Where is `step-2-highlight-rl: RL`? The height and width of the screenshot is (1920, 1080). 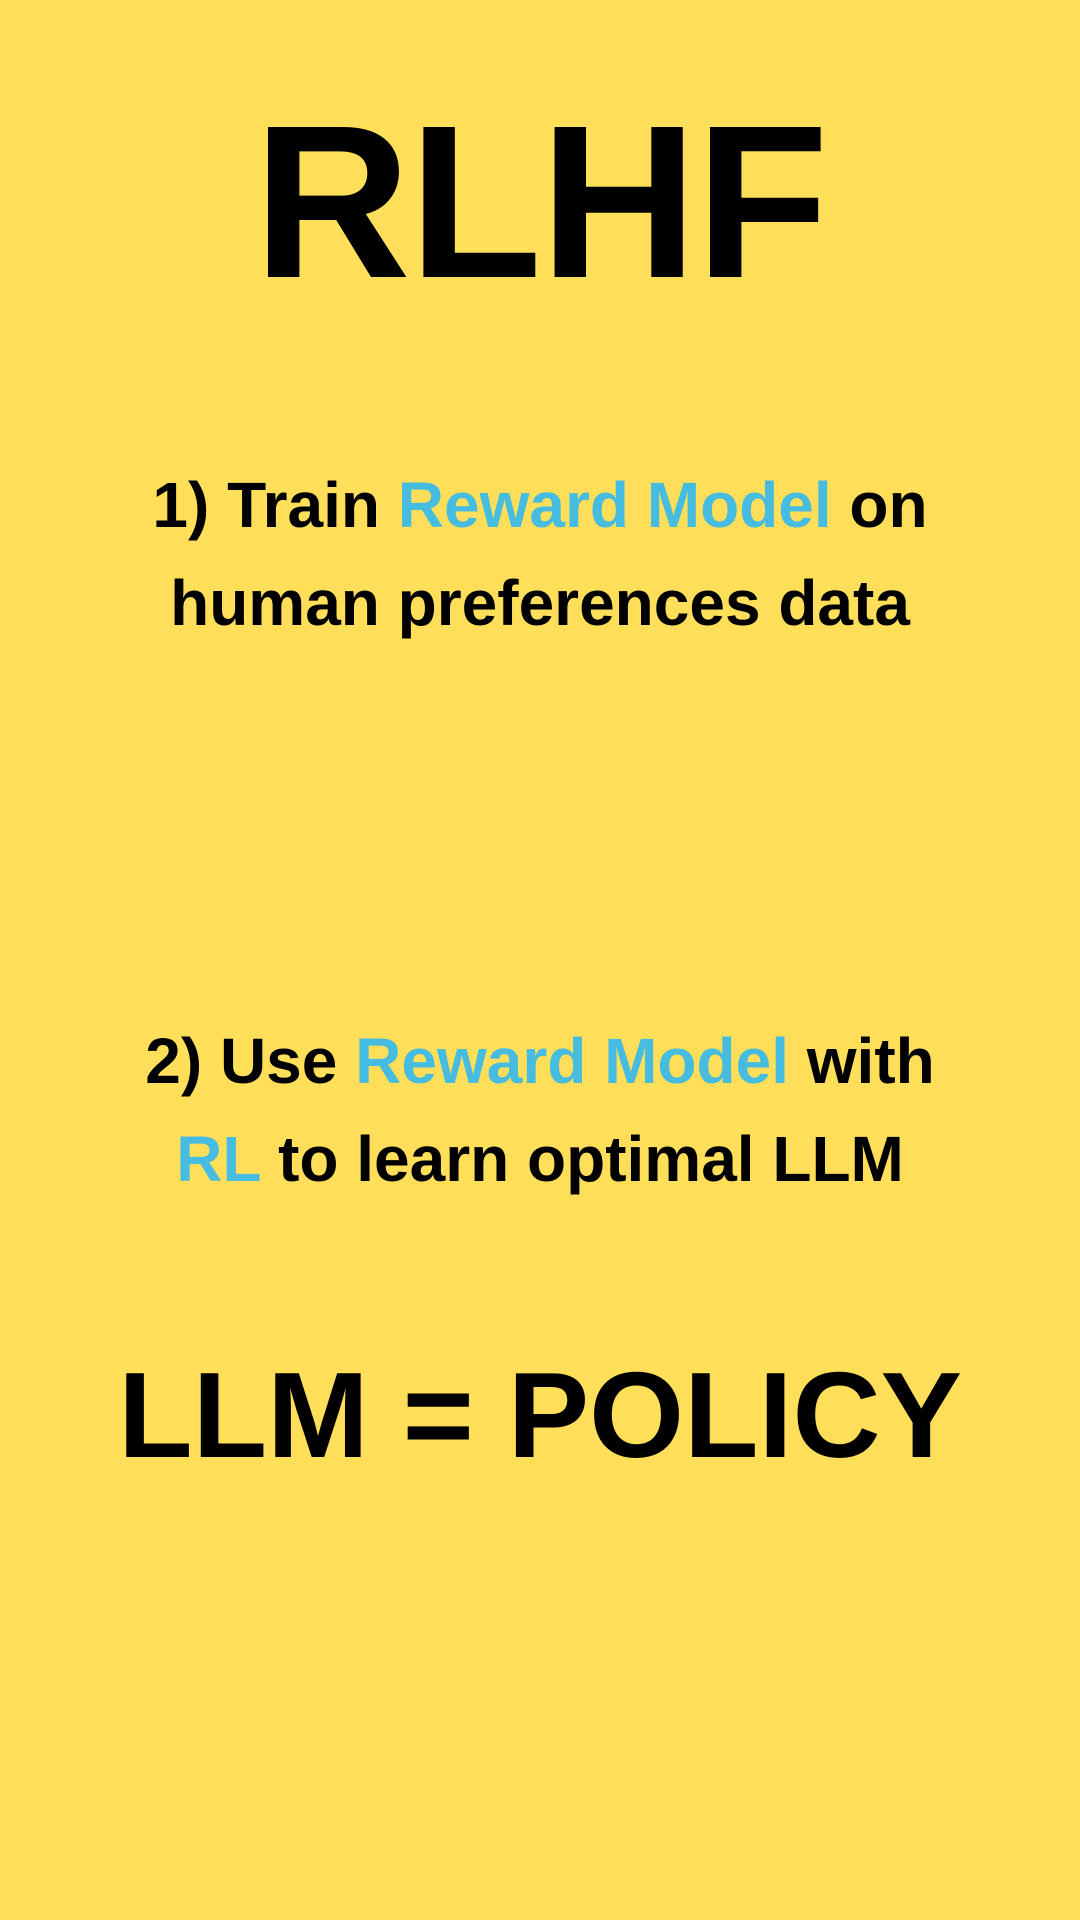
step-2-highlight-rl: RL is located at coordinates (218, 1159).